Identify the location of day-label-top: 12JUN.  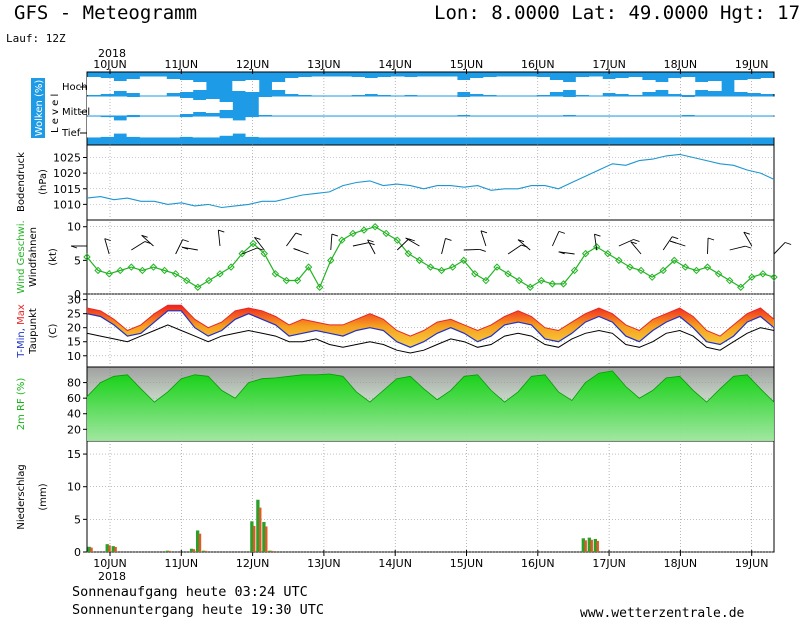
(253, 64).